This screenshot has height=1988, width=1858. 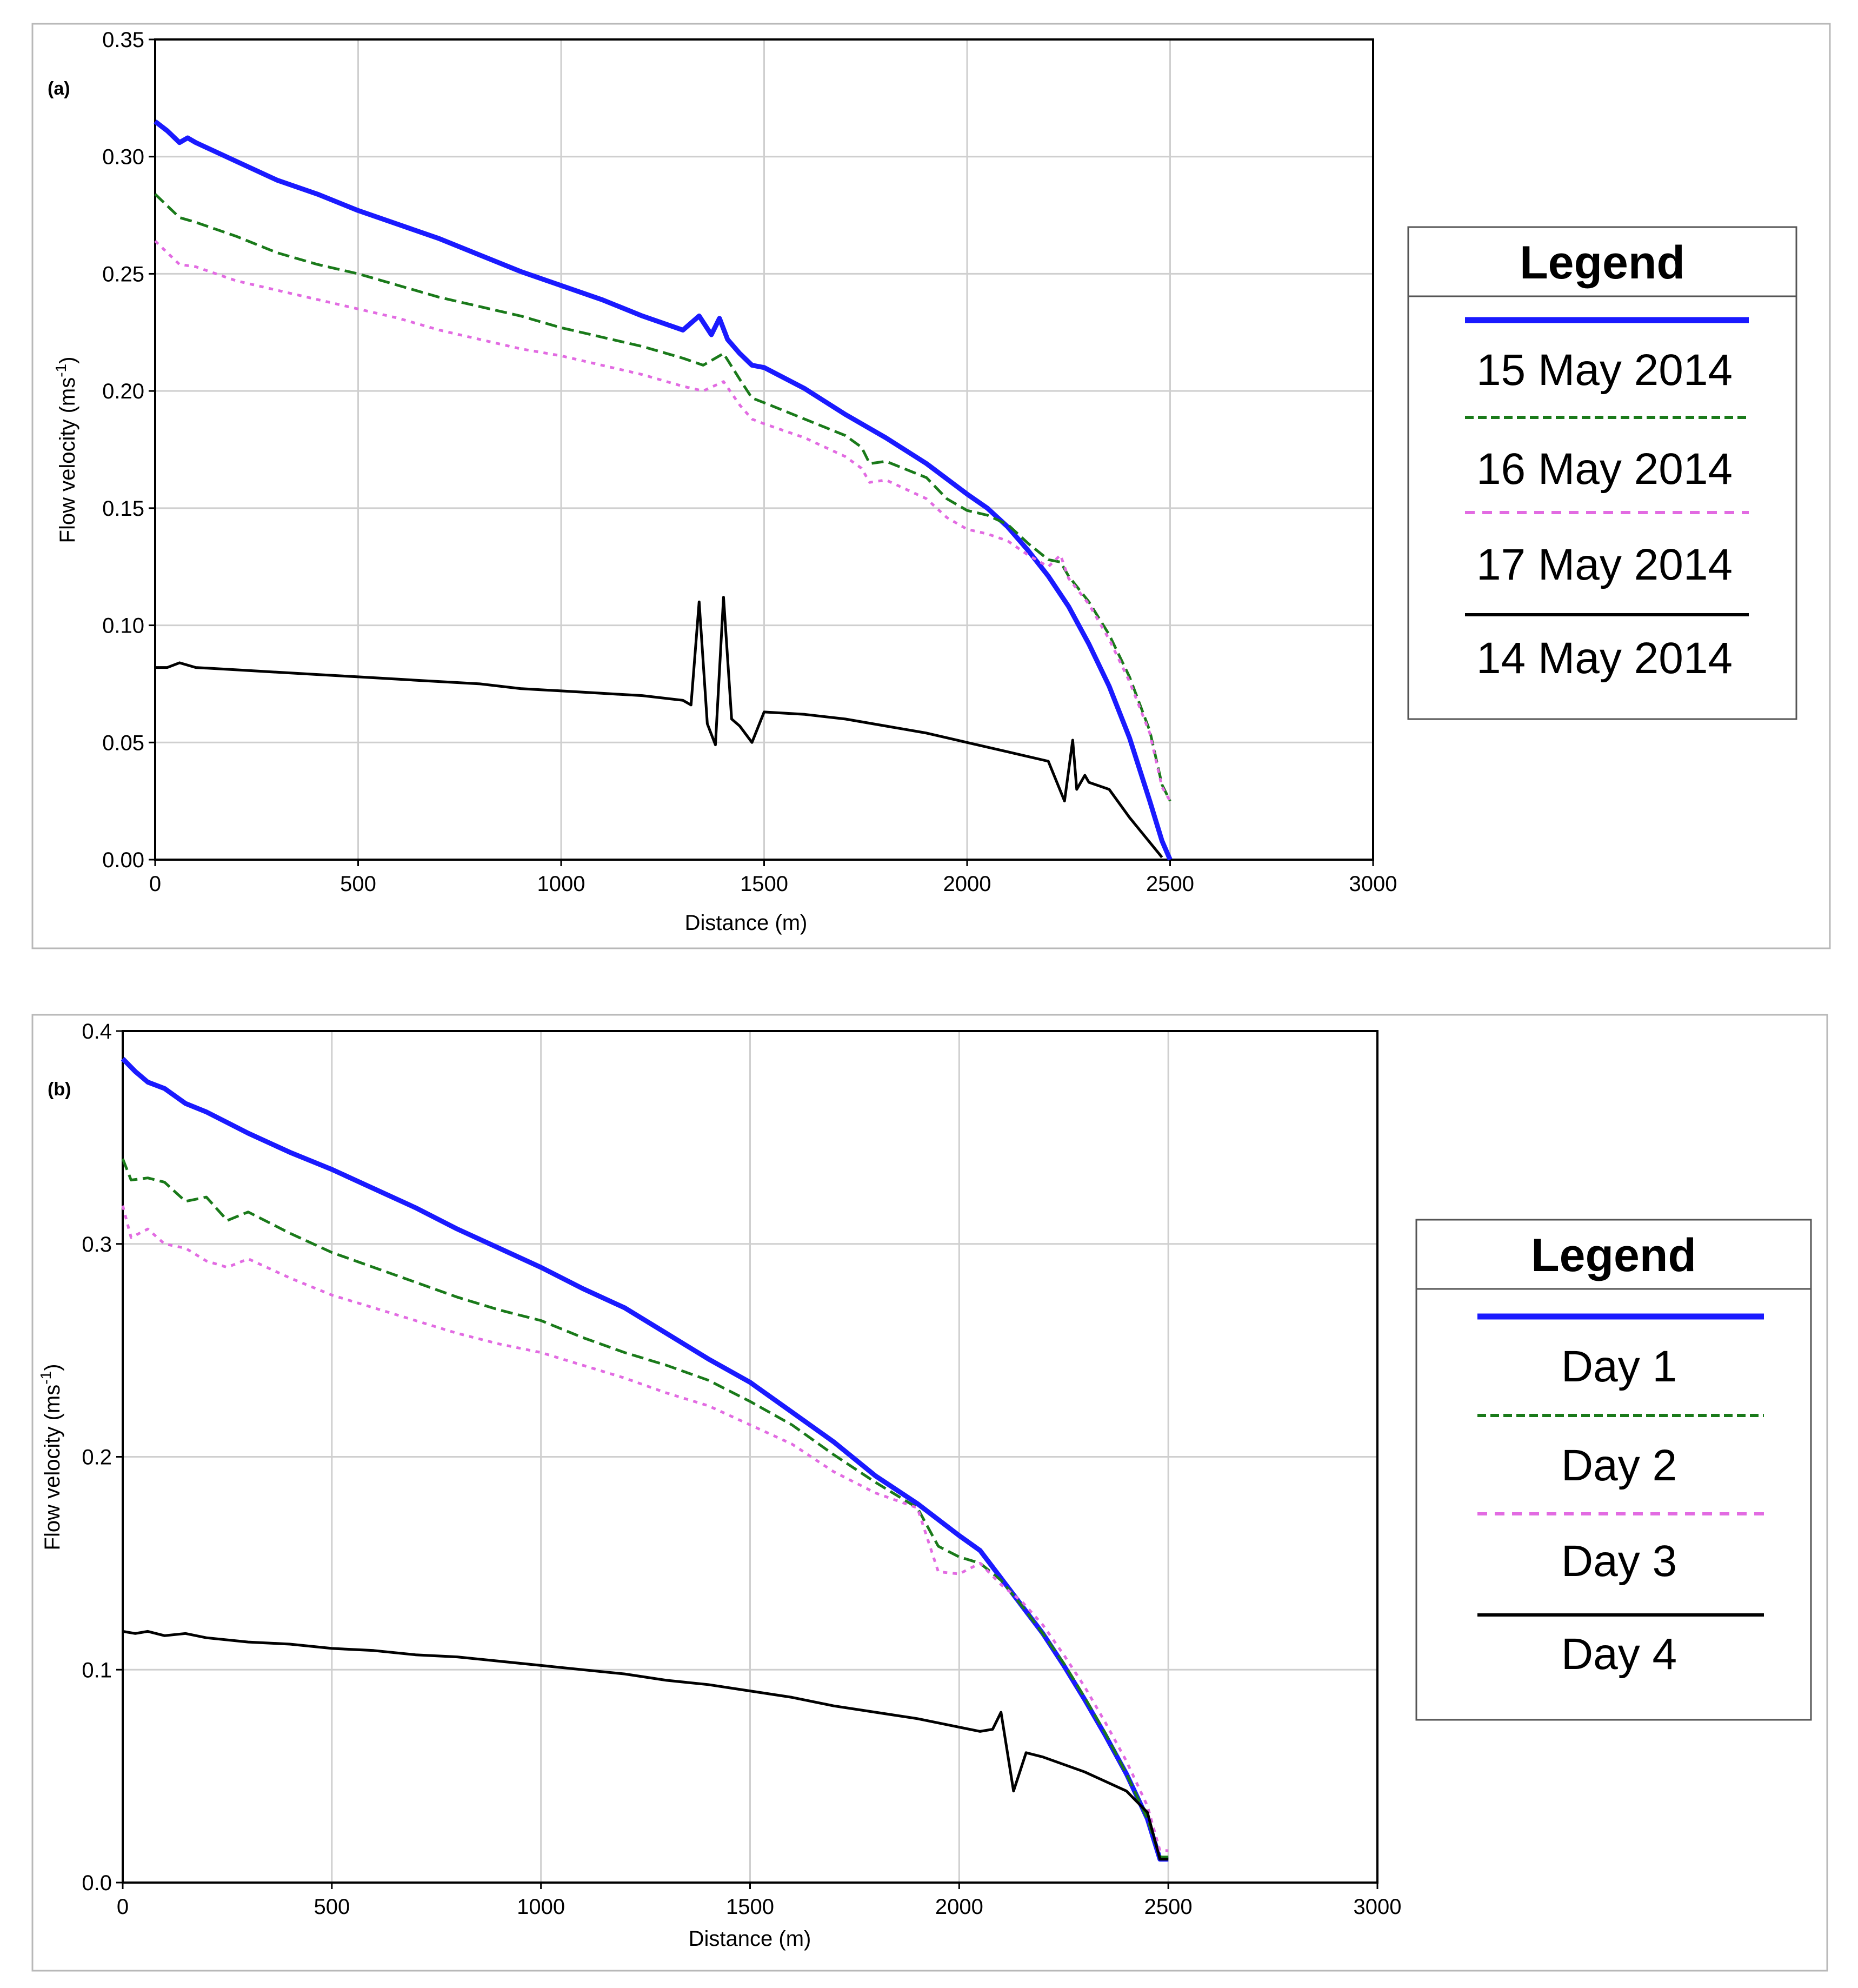 What do you see at coordinates (97, 1883) in the screenshot?
I see `y-tick-label: 0.0` at bounding box center [97, 1883].